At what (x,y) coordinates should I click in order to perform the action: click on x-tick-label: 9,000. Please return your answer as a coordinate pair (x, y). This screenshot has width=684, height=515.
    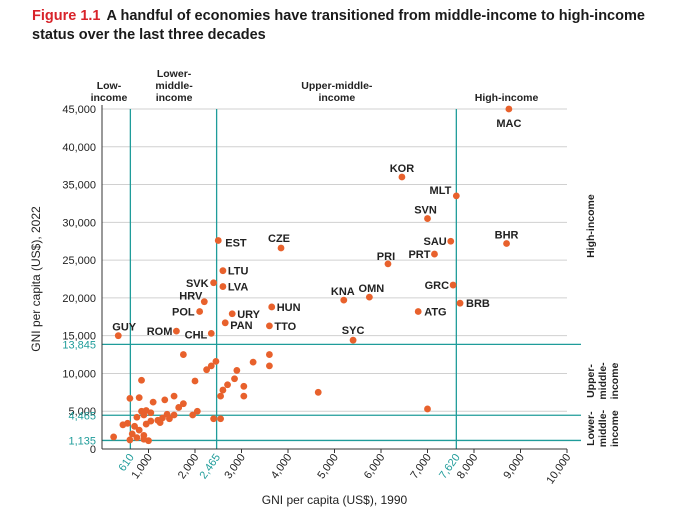
    Looking at the image, I should click on (514, 466).